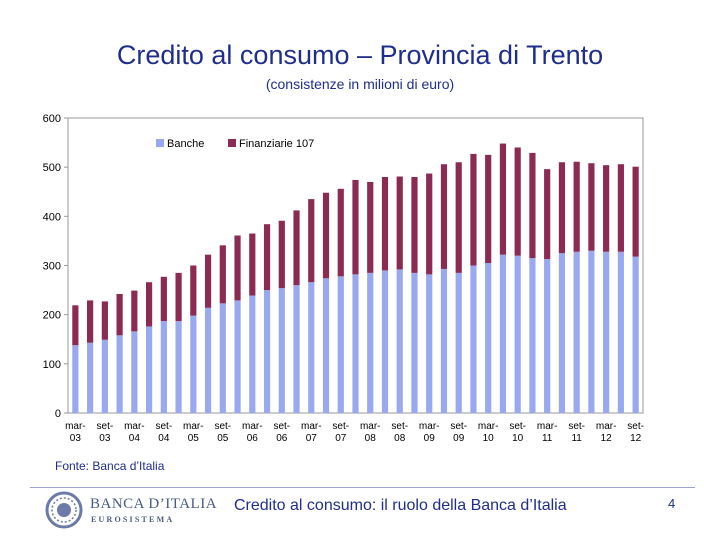 The width and height of the screenshot is (720, 540). I want to click on page-number: 4, so click(672, 503).